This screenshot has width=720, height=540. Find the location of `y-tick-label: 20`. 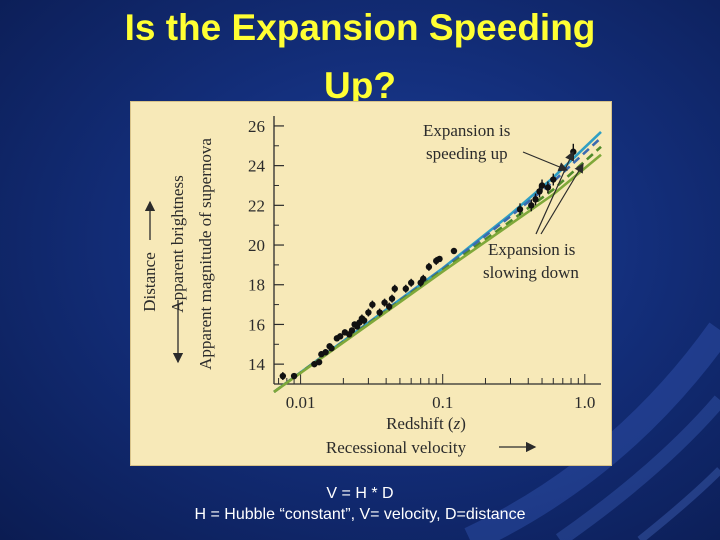

y-tick-label: 20 is located at coordinates (256, 245).